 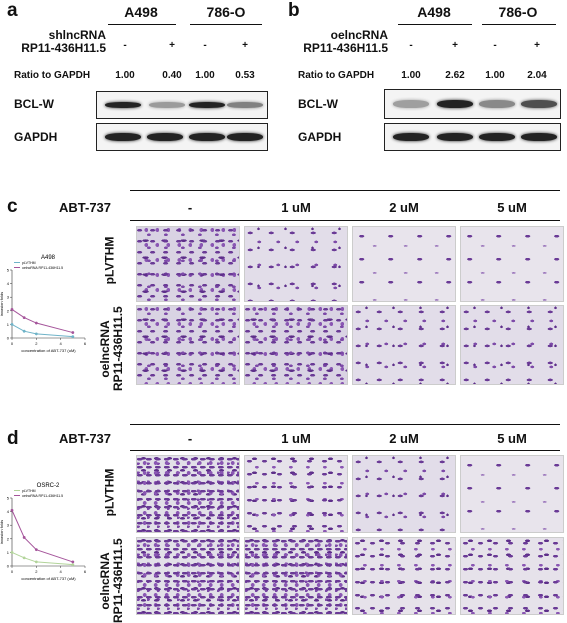 What do you see at coordinates (411, 45) in the screenshot?
I see `panel-b-lane1-sign: -` at bounding box center [411, 45].